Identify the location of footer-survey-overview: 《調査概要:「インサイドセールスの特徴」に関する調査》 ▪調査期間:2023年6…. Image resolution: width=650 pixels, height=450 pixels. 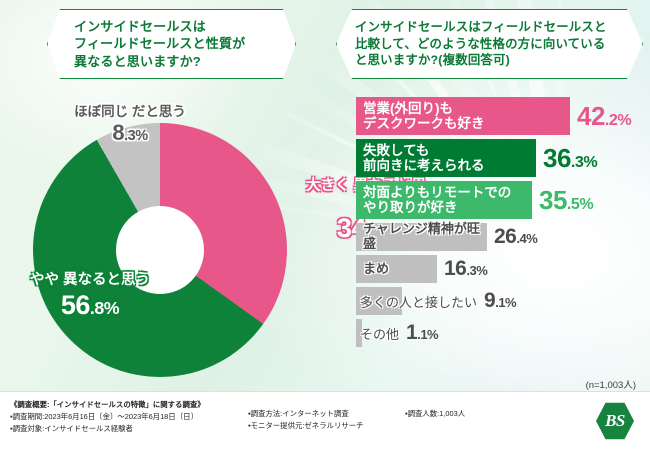
(107, 417).